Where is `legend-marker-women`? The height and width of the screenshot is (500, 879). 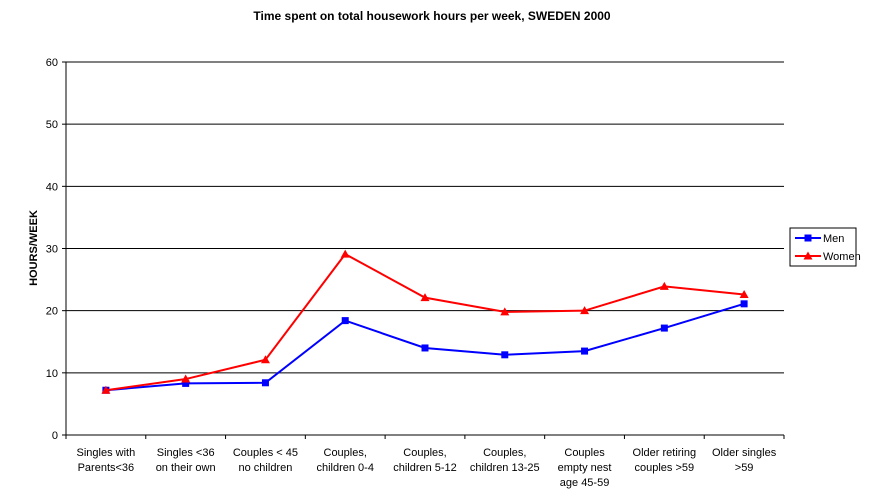 legend-marker-women is located at coordinates (808, 255).